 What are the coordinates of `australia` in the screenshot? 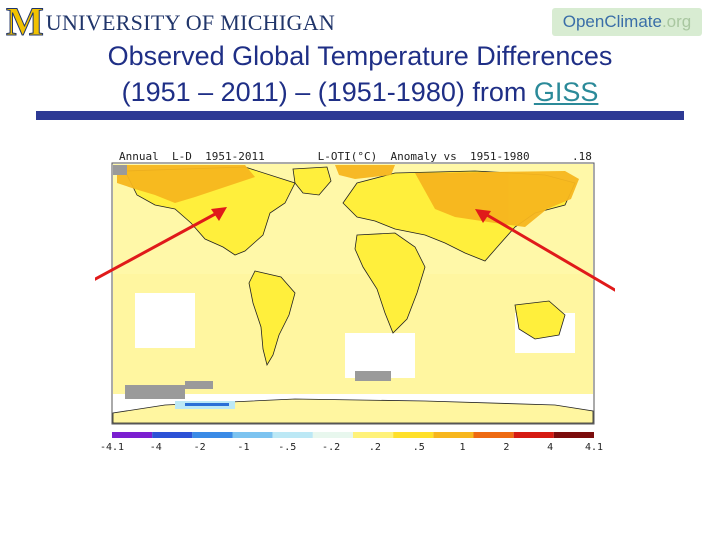 It's located at (540, 320).